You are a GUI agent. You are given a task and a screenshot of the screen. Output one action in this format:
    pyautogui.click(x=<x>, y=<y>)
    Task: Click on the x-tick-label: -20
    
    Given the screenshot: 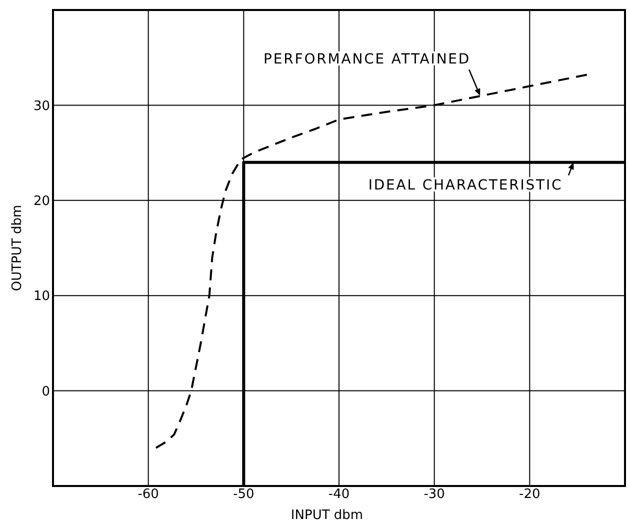 What is the action you would take?
    pyautogui.click(x=529, y=494)
    